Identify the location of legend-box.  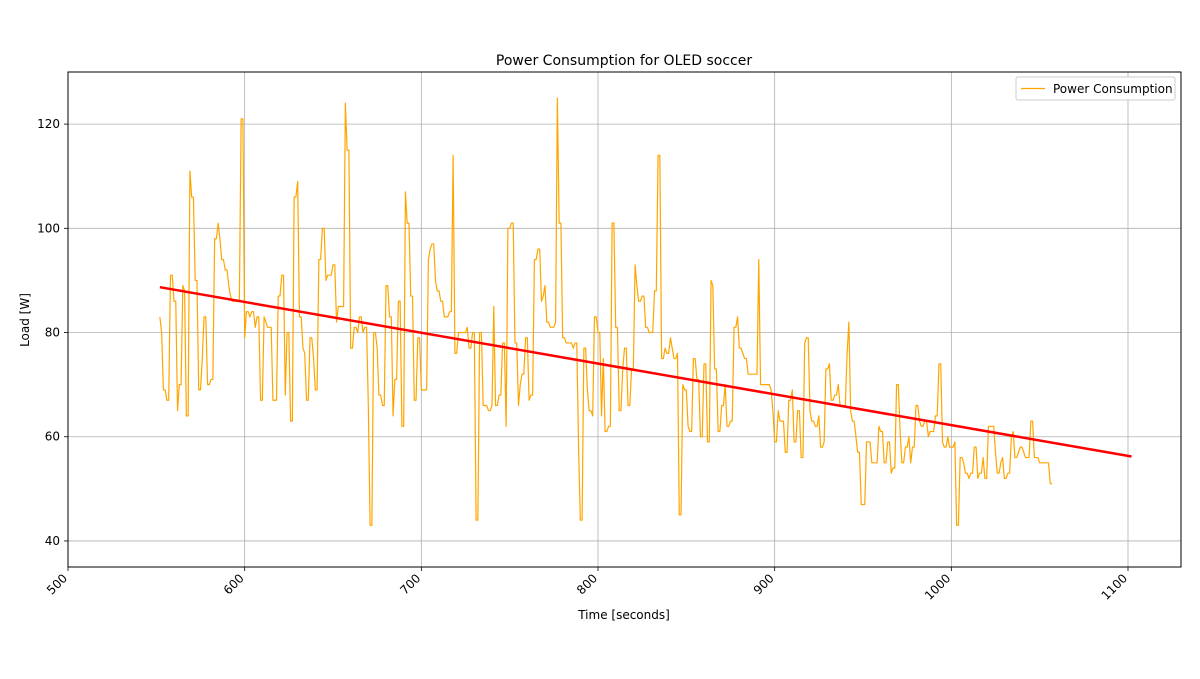
(1095, 88).